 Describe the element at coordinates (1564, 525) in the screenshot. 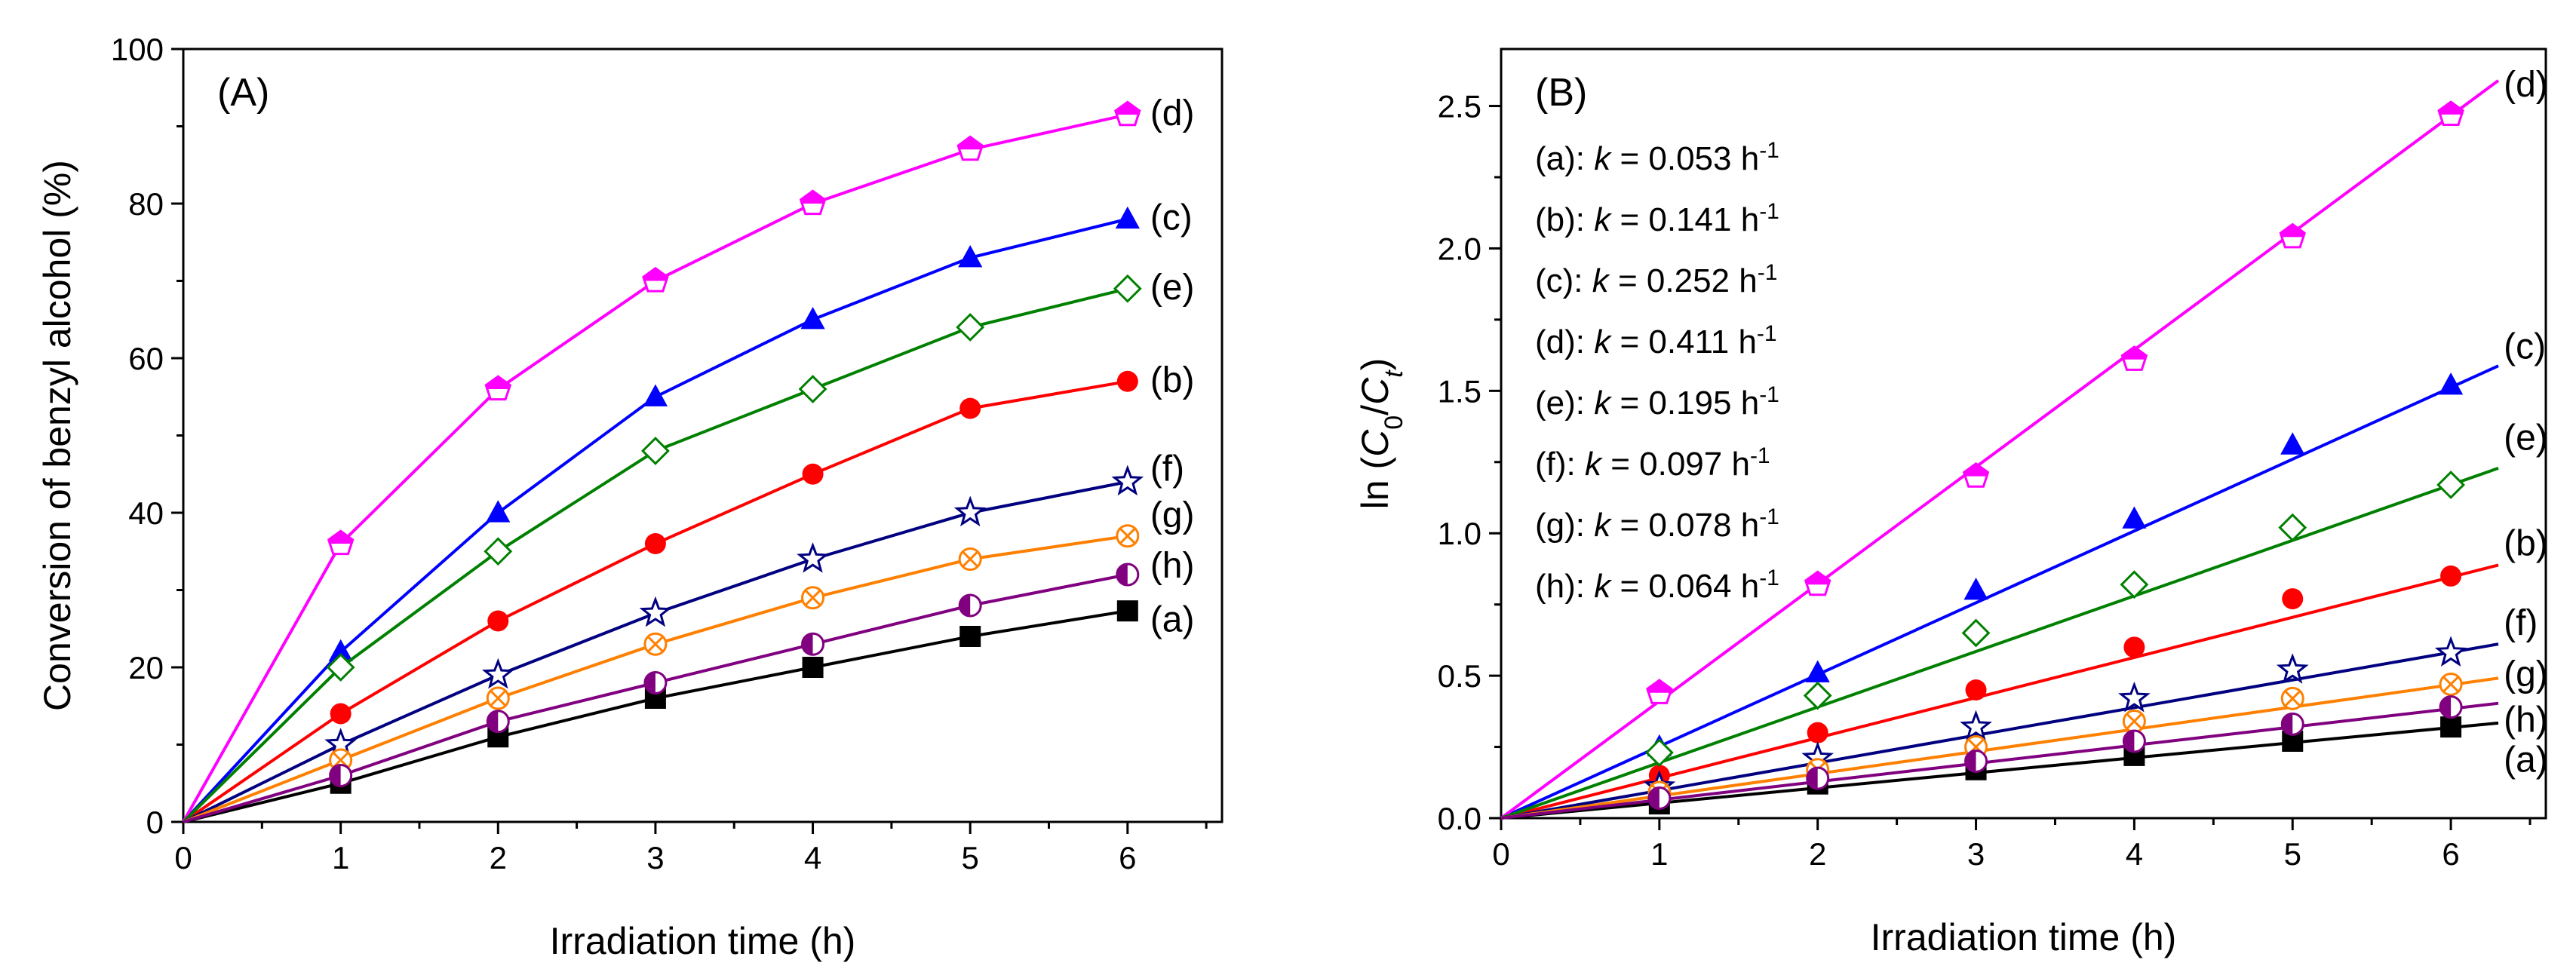

I see `annotation-prefix: (g):` at that location.